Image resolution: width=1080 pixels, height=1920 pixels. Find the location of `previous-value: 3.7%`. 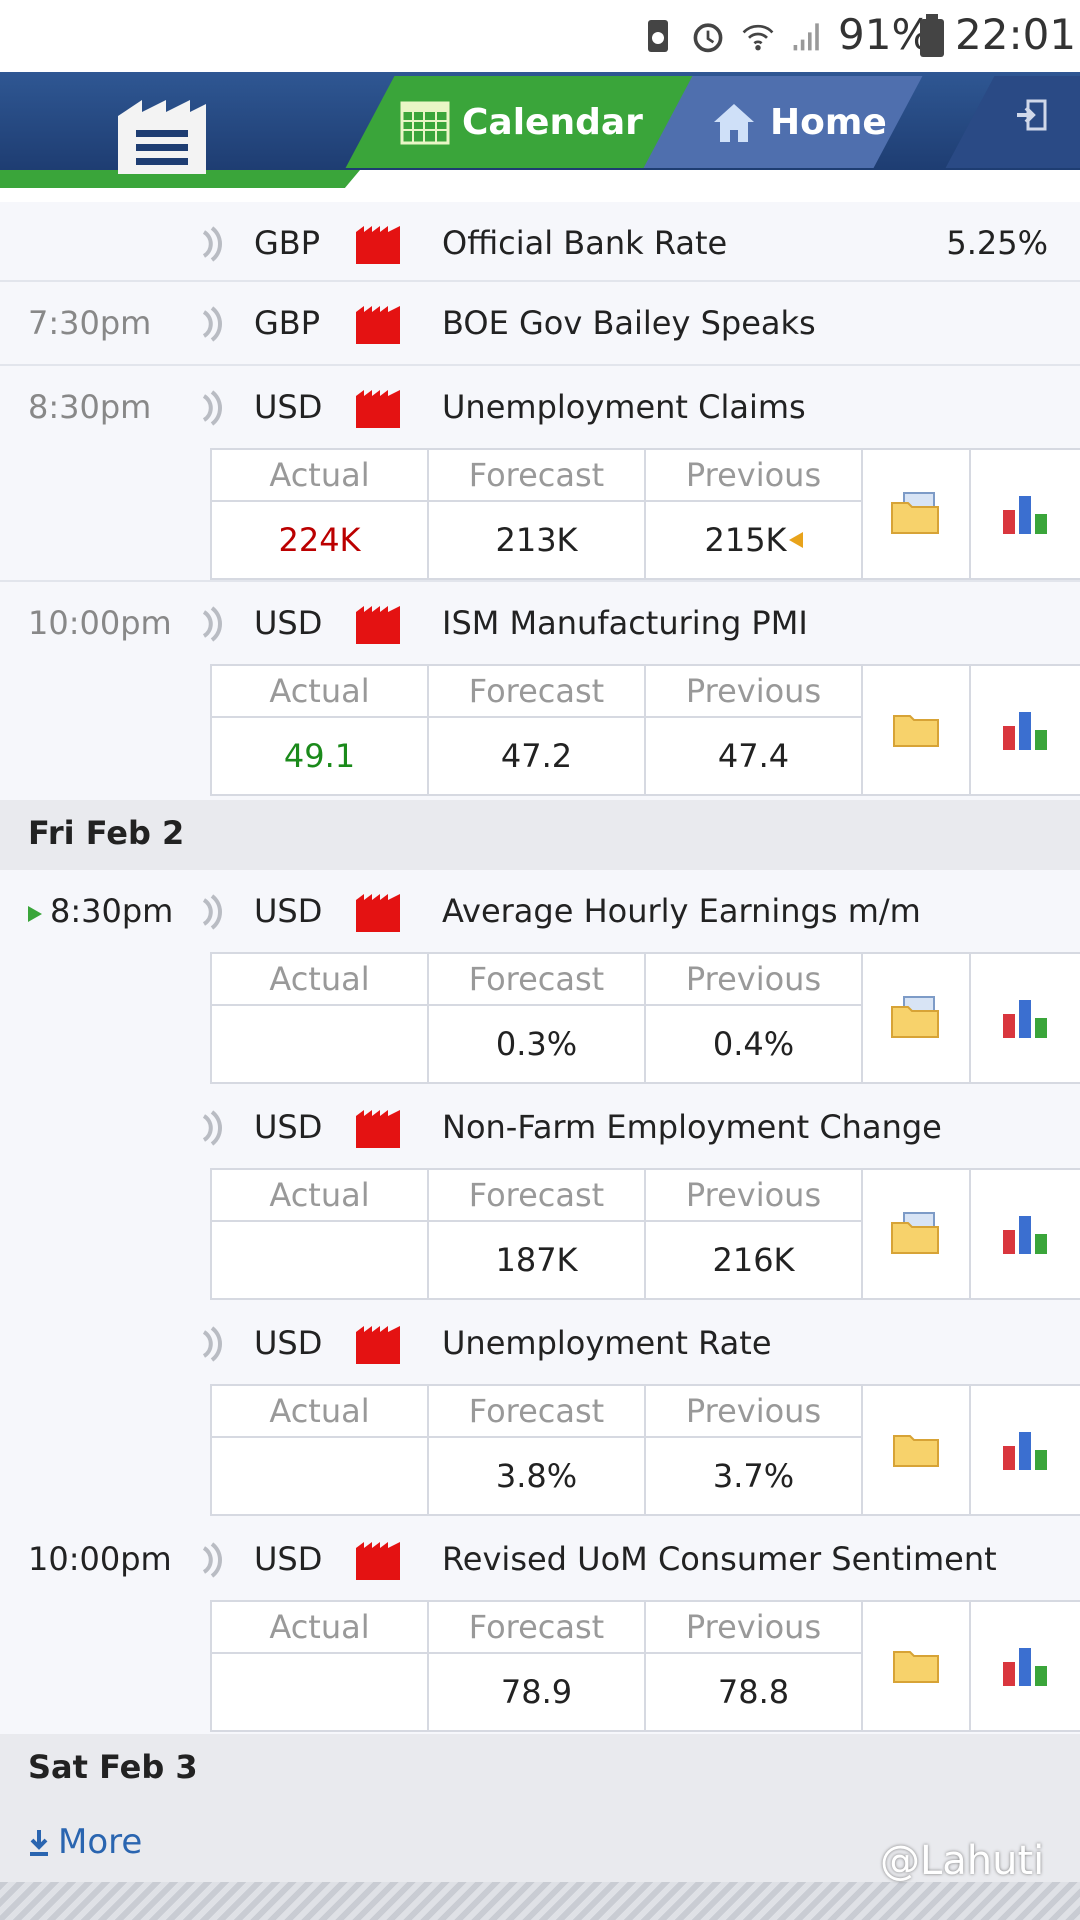

previous-value: 3.7% is located at coordinates (753, 1476).